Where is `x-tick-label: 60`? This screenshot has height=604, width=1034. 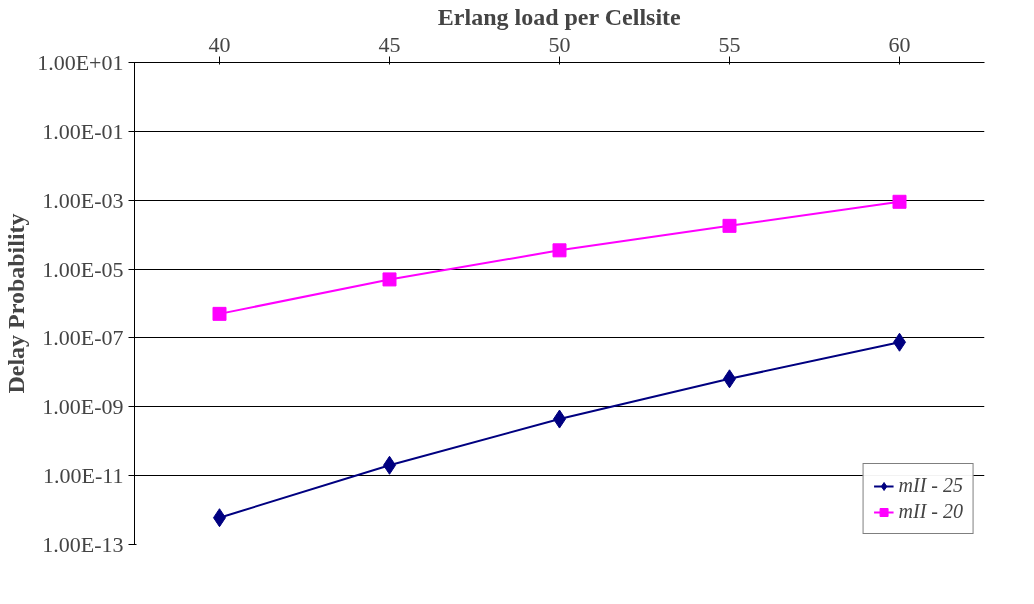 x-tick-label: 60 is located at coordinates (899, 44).